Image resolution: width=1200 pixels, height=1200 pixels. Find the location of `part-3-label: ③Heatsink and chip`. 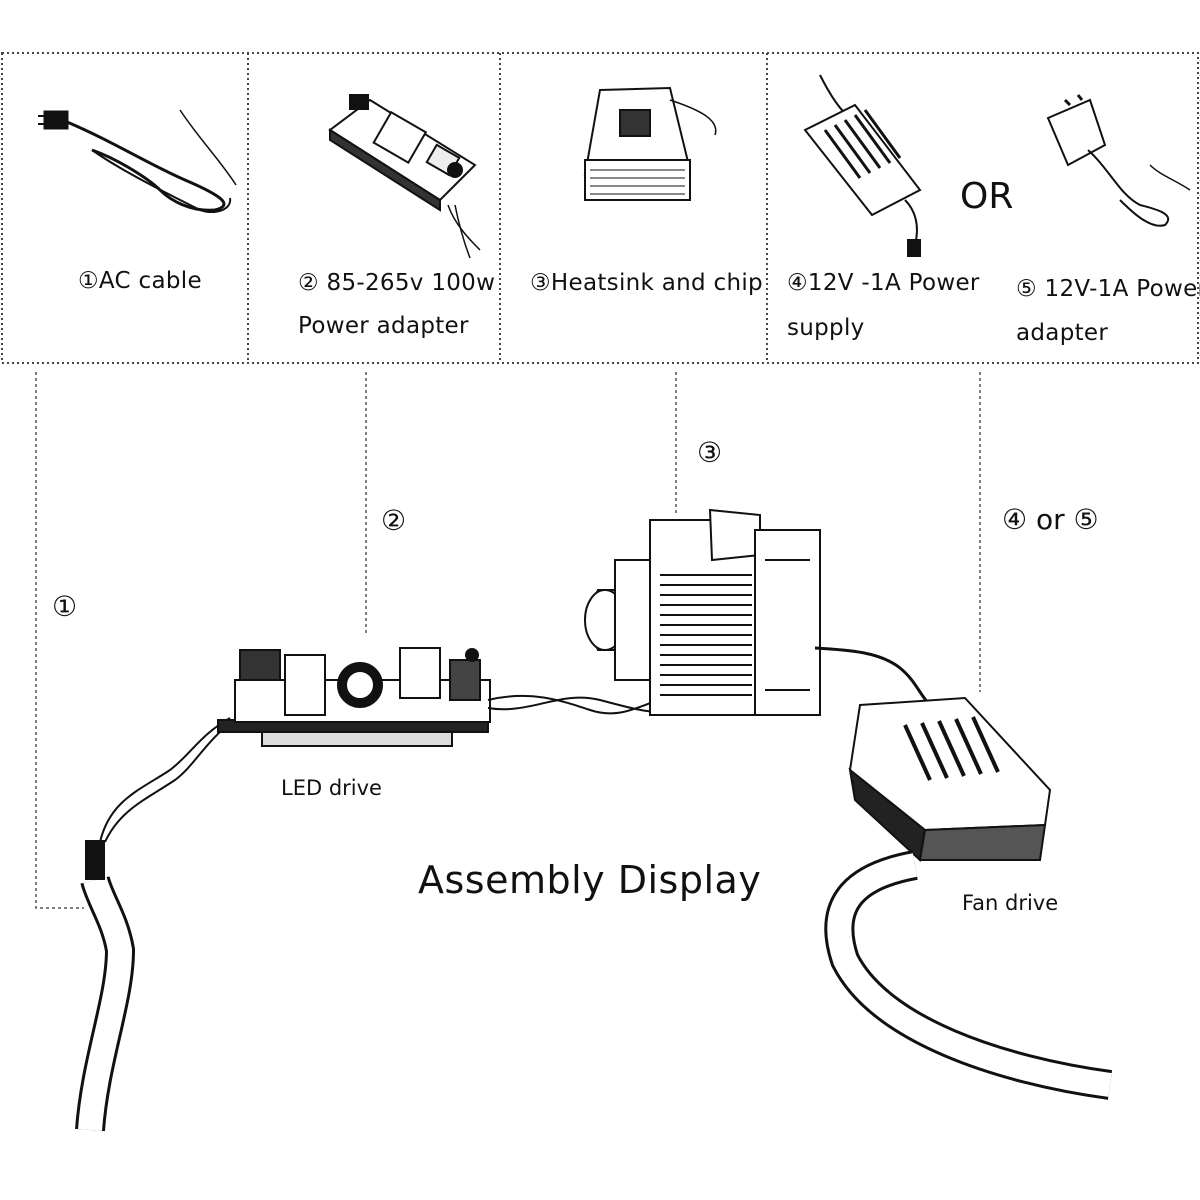

part-3-label: ③Heatsink and chip is located at coordinates (646, 283).